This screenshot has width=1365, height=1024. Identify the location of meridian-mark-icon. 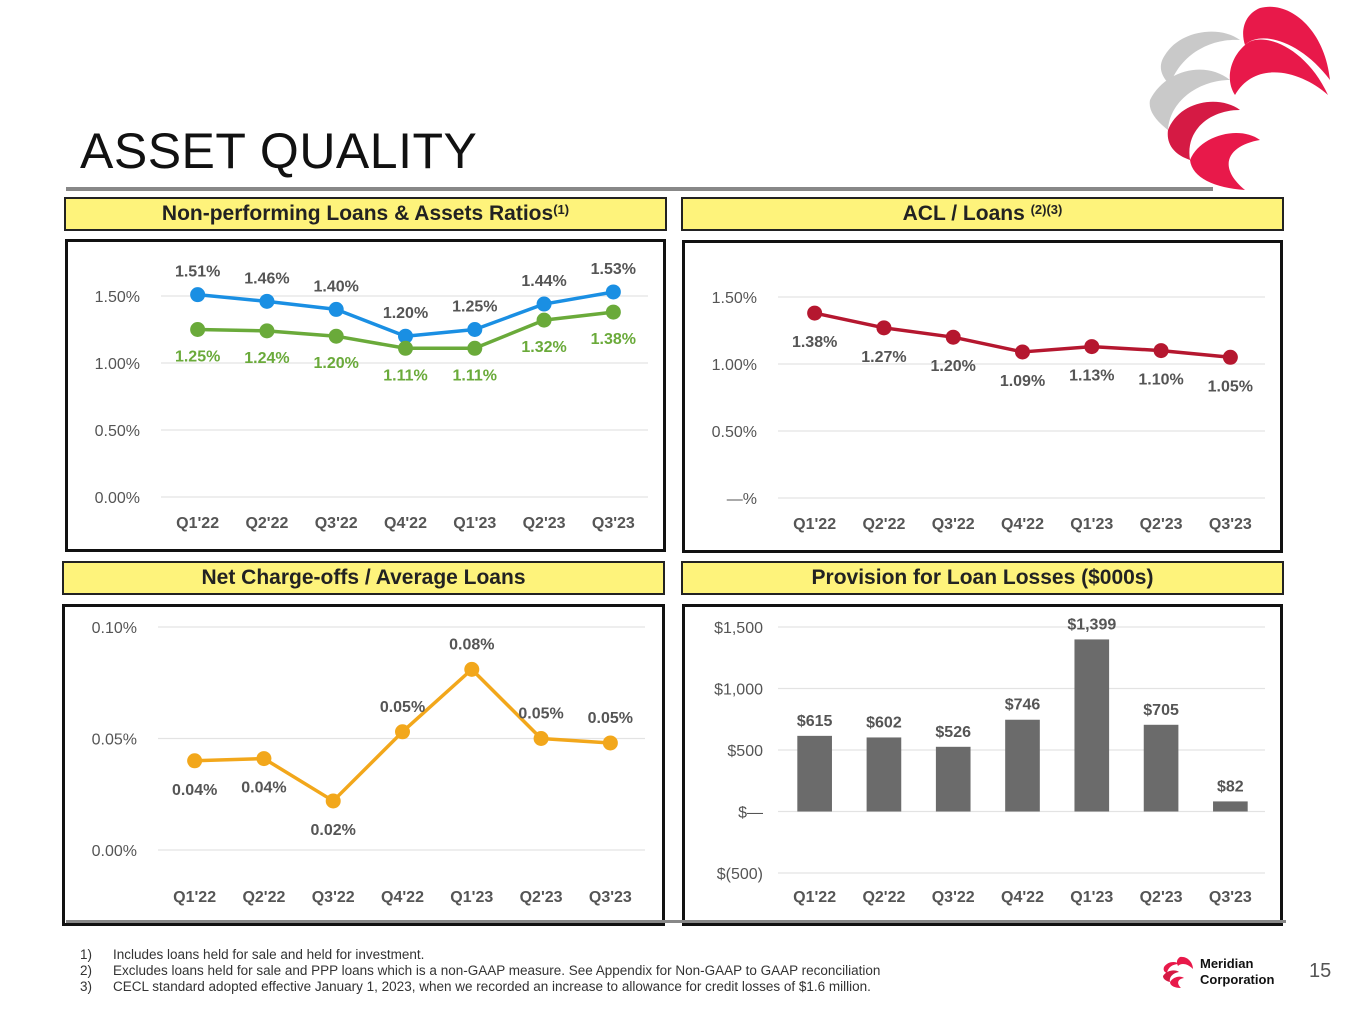
(1178, 972).